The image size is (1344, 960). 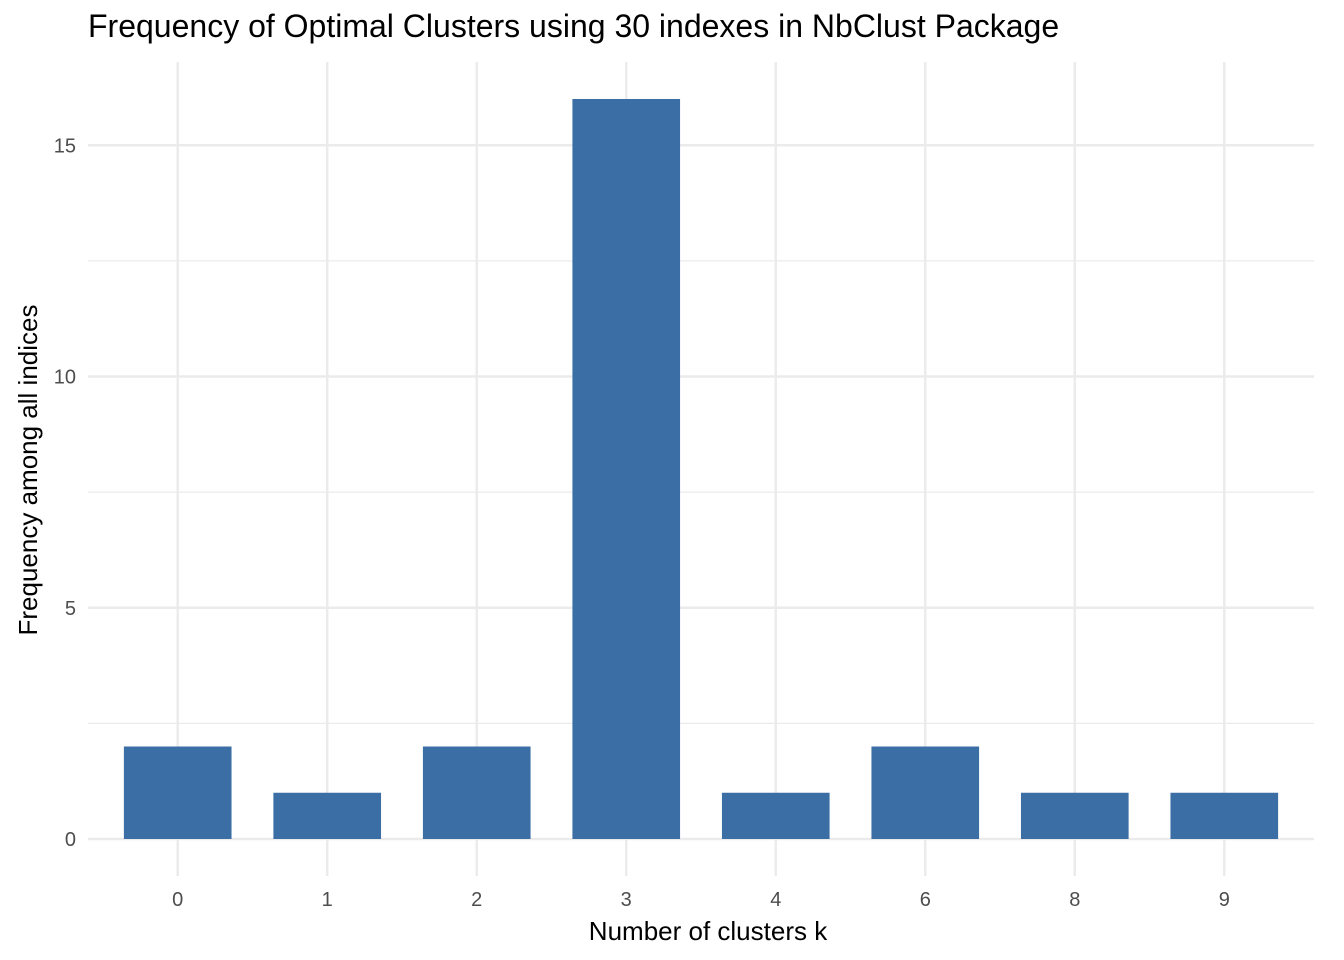 I want to click on x-tick-label: 9, so click(x=1224, y=900).